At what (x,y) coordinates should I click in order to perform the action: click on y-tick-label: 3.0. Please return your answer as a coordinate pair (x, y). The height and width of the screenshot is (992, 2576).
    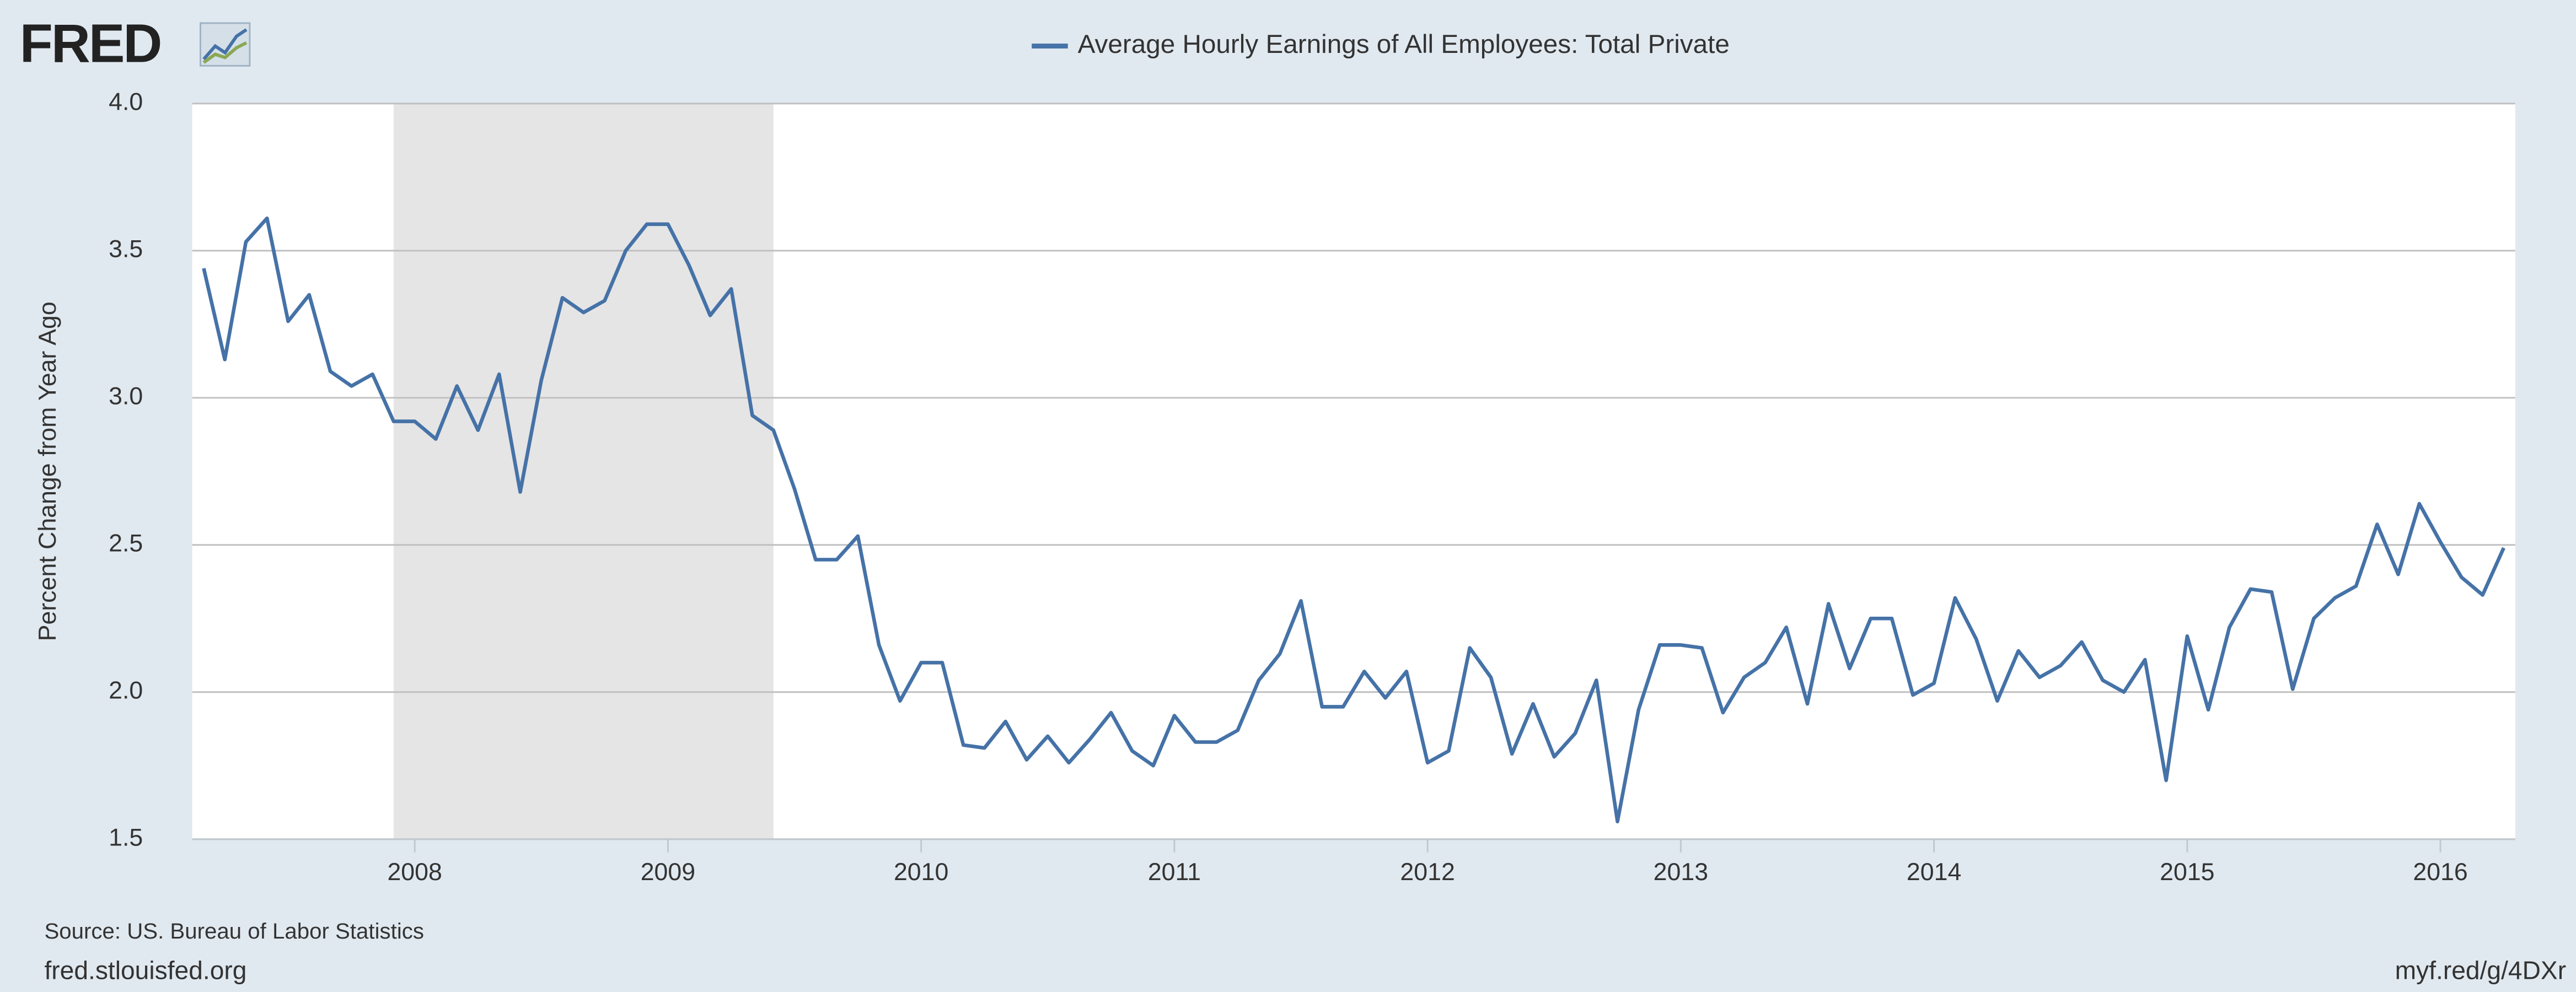
    Looking at the image, I should click on (126, 396).